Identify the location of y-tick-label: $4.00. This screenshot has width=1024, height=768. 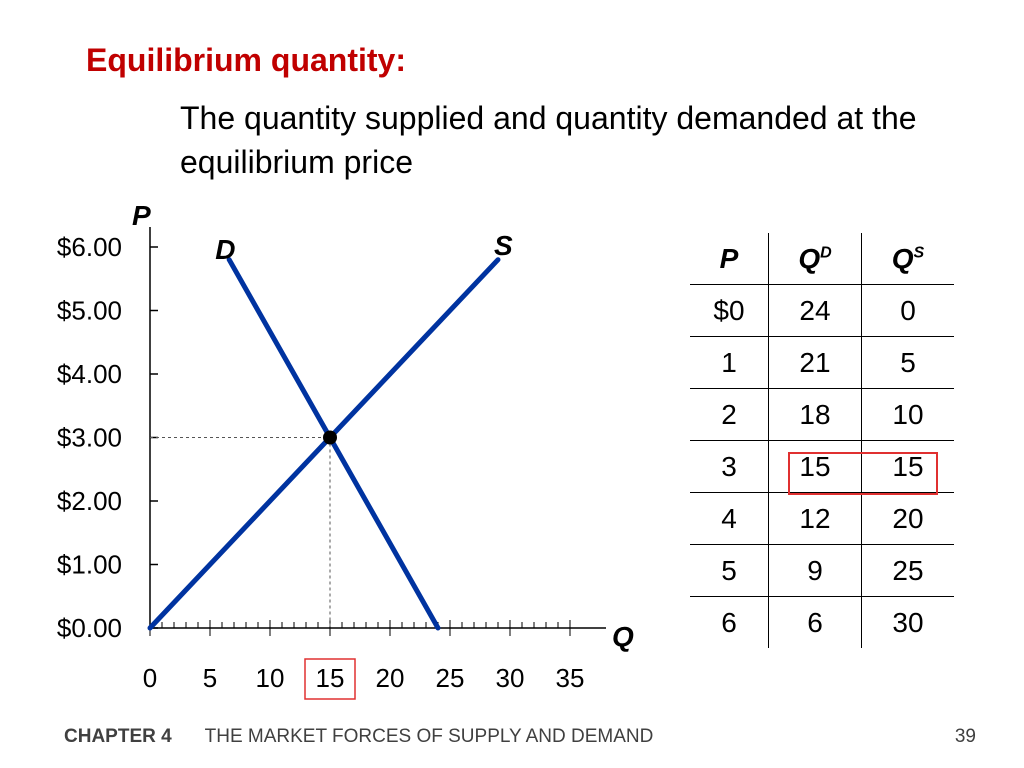
(89, 374).